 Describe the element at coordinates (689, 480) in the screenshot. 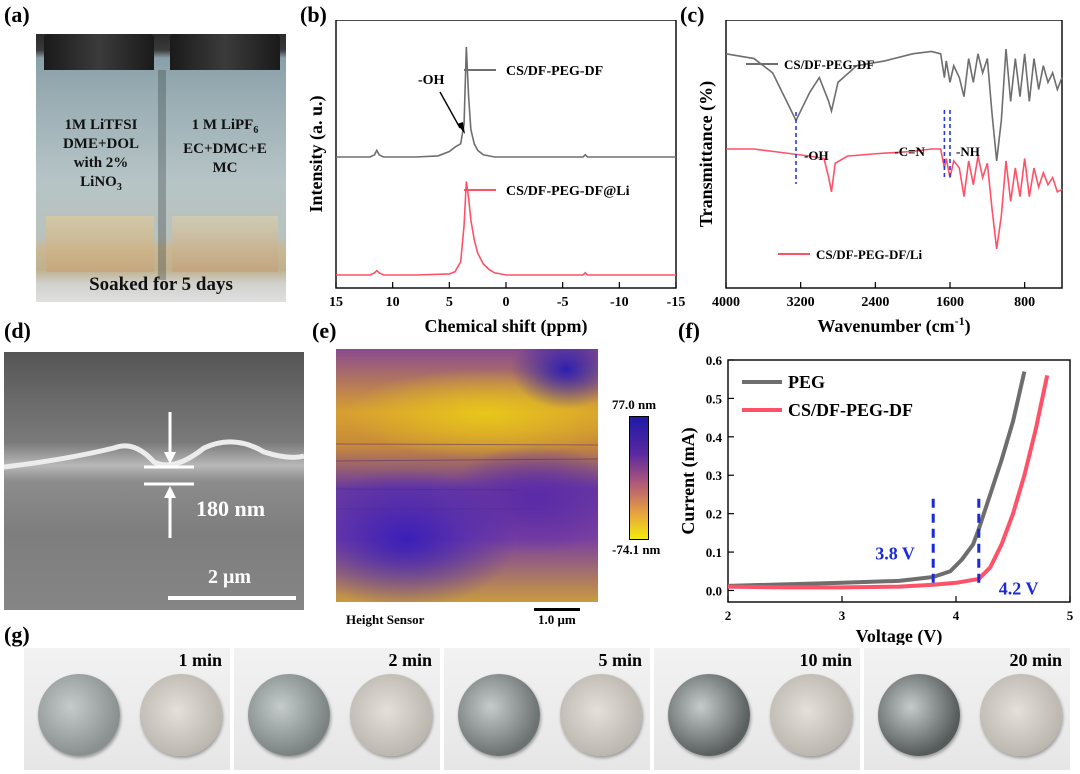

I see `y-axis-label: Current (mA)` at that location.